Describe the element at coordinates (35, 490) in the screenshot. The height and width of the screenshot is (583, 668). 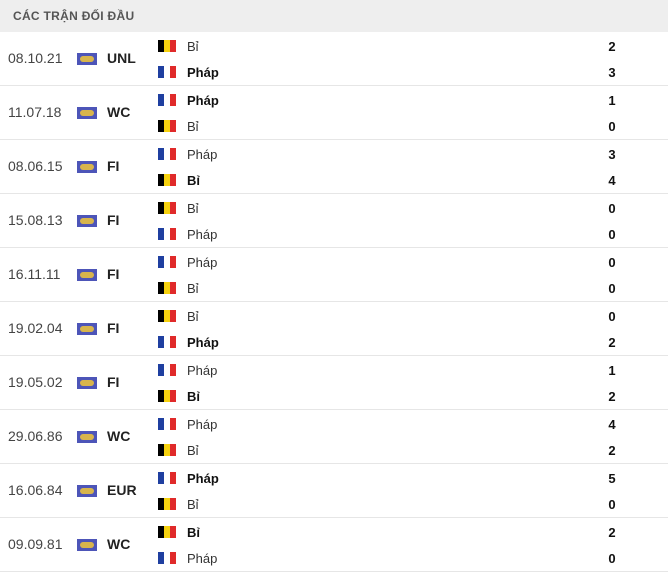
I see `match-date: 16.06.84` at that location.